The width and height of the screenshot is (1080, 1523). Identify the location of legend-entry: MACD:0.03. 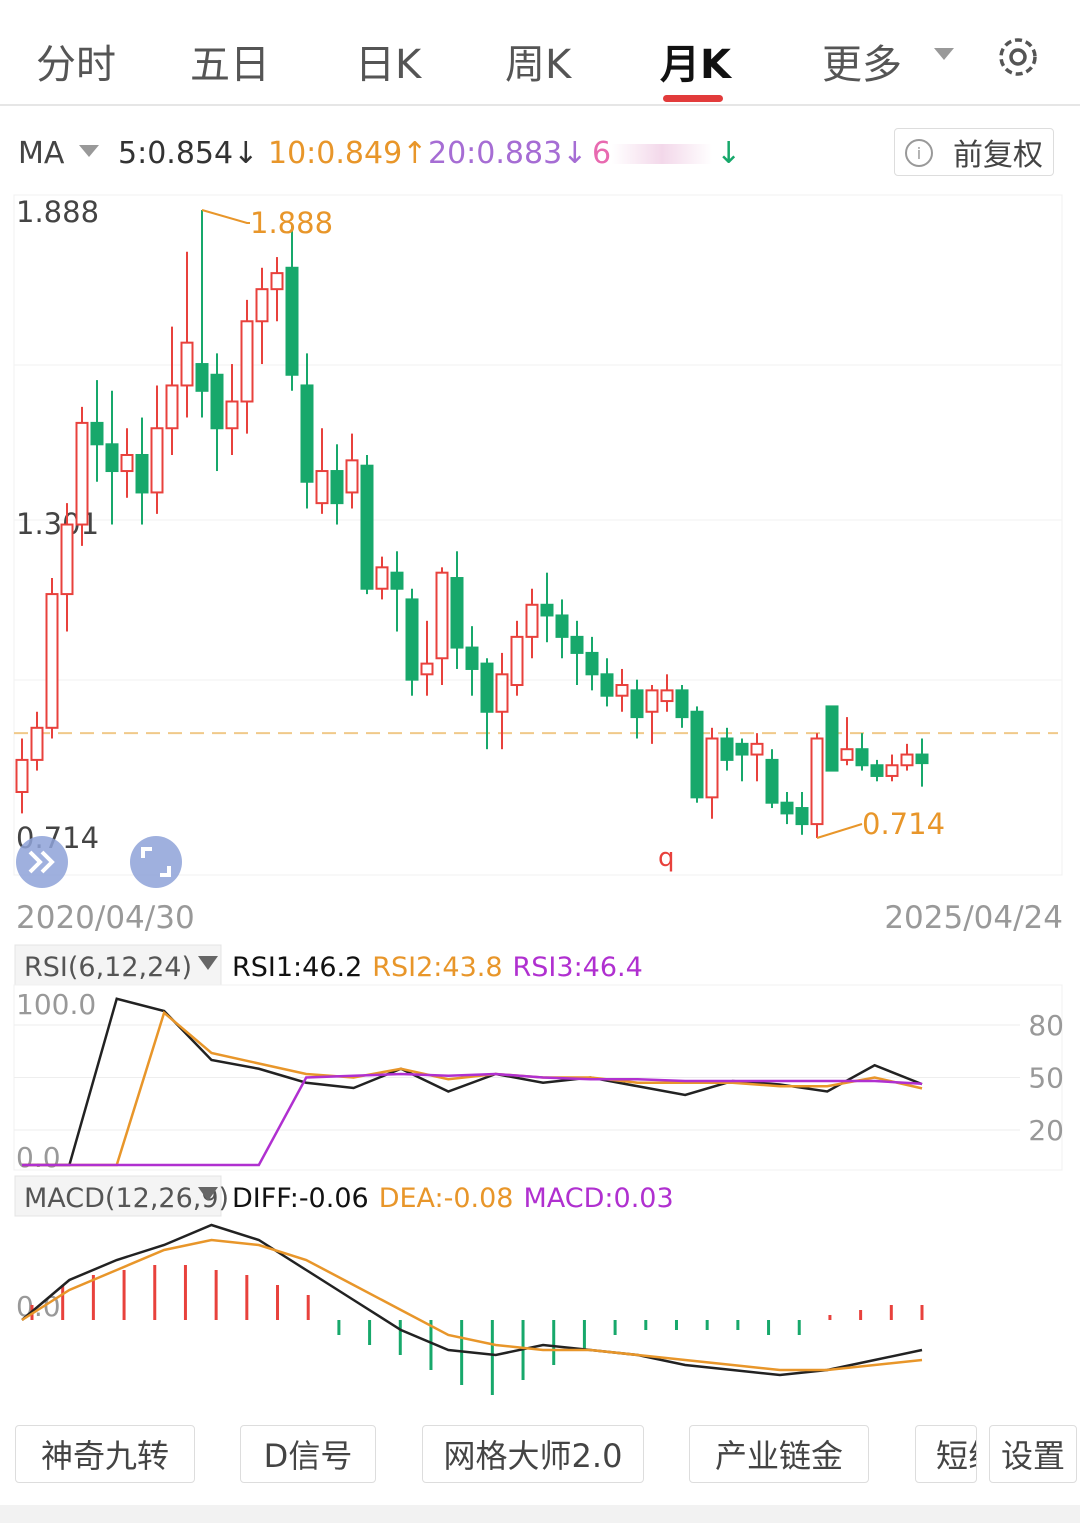
(599, 1198).